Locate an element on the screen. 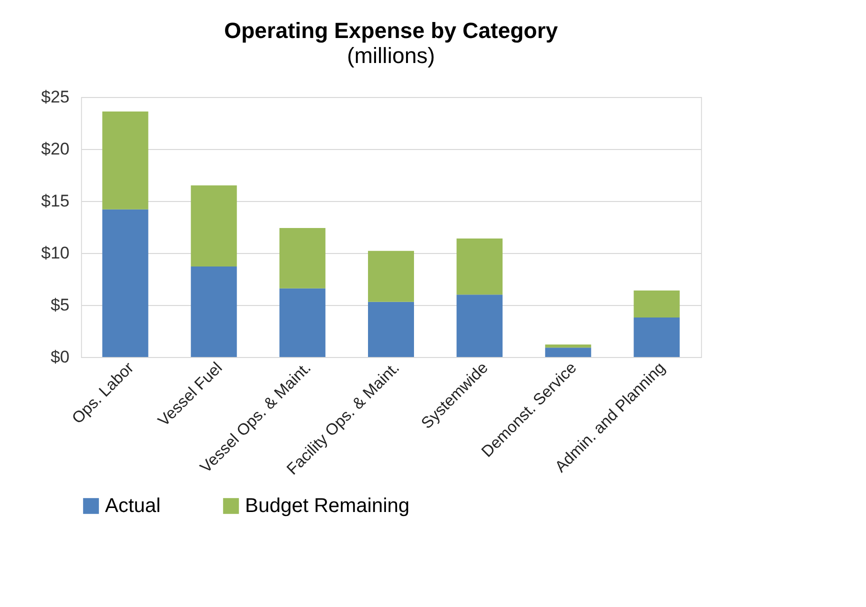 The image size is (866, 607). y-tick-label: $25 is located at coordinates (55, 97).